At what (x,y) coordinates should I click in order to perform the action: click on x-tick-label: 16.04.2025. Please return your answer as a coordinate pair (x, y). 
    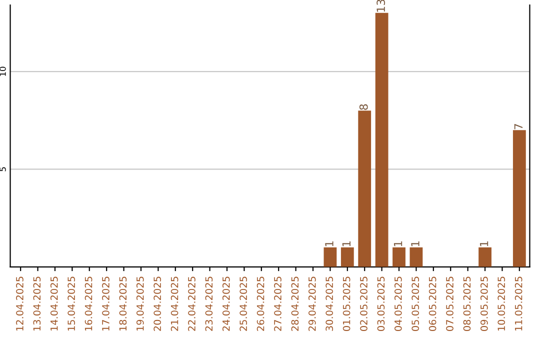
    Looking at the image, I should click on (88, 303).